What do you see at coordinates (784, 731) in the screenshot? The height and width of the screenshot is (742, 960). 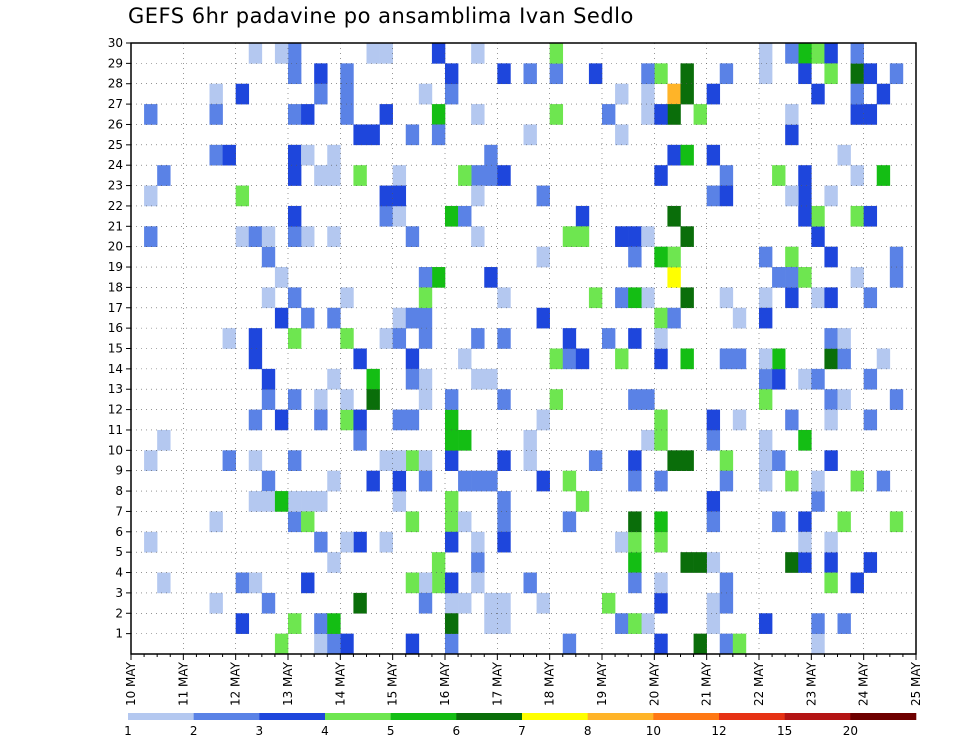 I see `colorbar-label: 15` at bounding box center [784, 731].